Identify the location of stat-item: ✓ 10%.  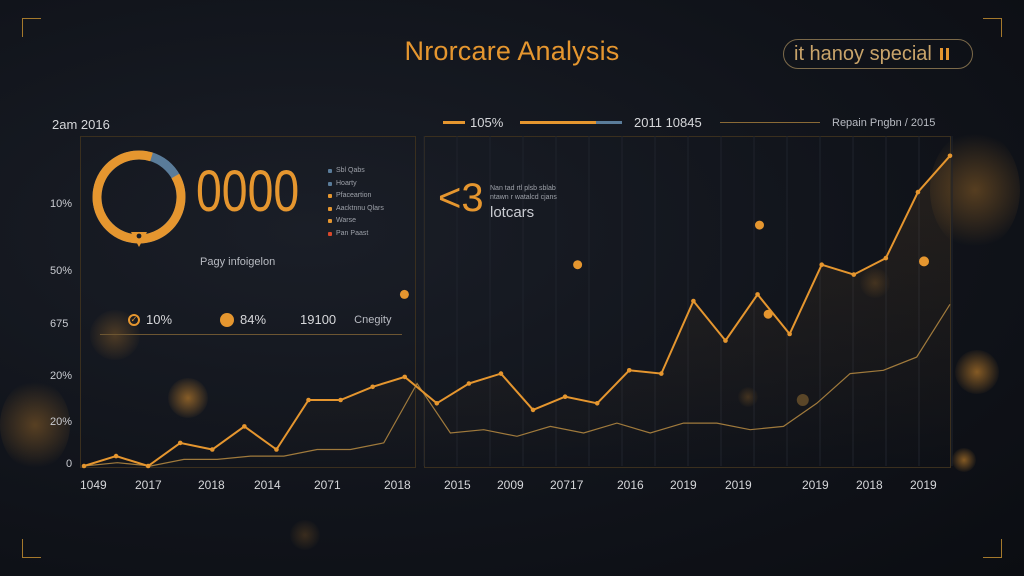
(150, 319).